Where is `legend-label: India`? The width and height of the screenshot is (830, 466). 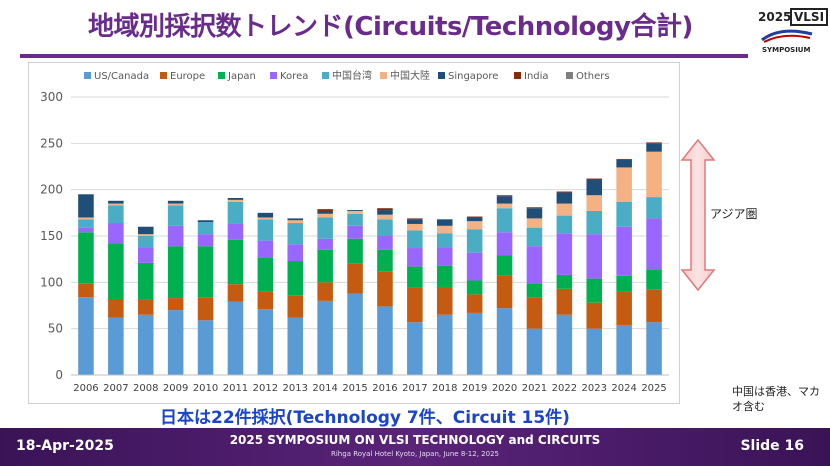 legend-label: India is located at coordinates (536, 76).